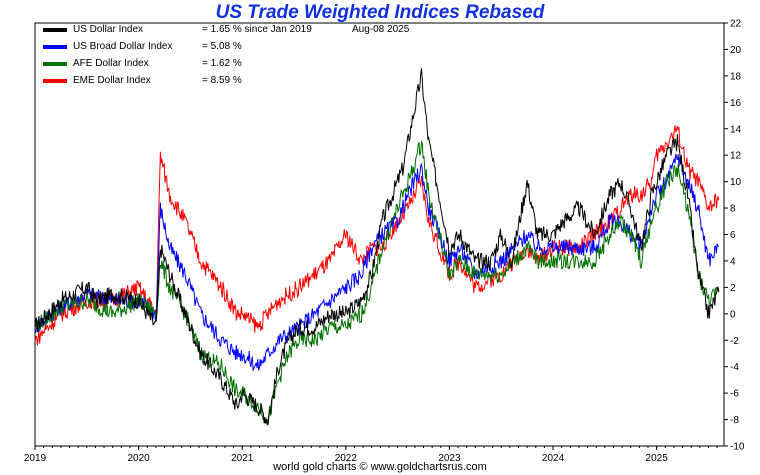 The image size is (760, 475). I want to click on legend-value: = 5.08 %, so click(222, 46).